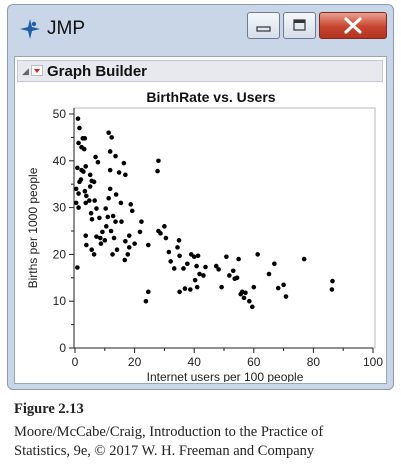  I want to click on close-button, so click(353, 25).